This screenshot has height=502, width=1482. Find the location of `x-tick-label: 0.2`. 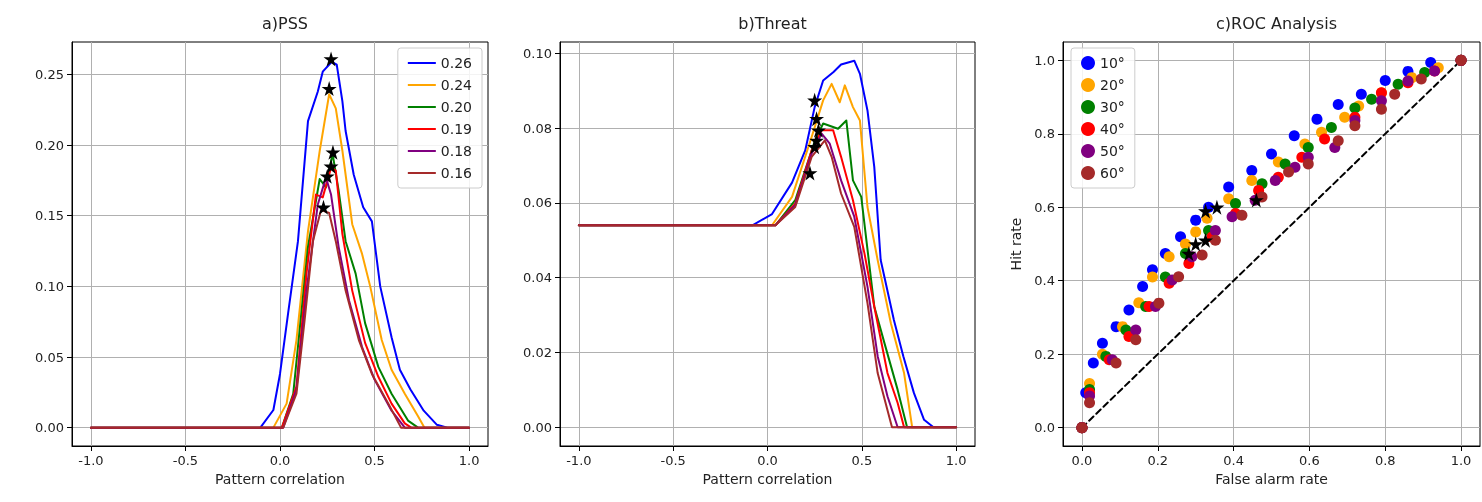

x-tick-label: 0.2 is located at coordinates (1158, 460).